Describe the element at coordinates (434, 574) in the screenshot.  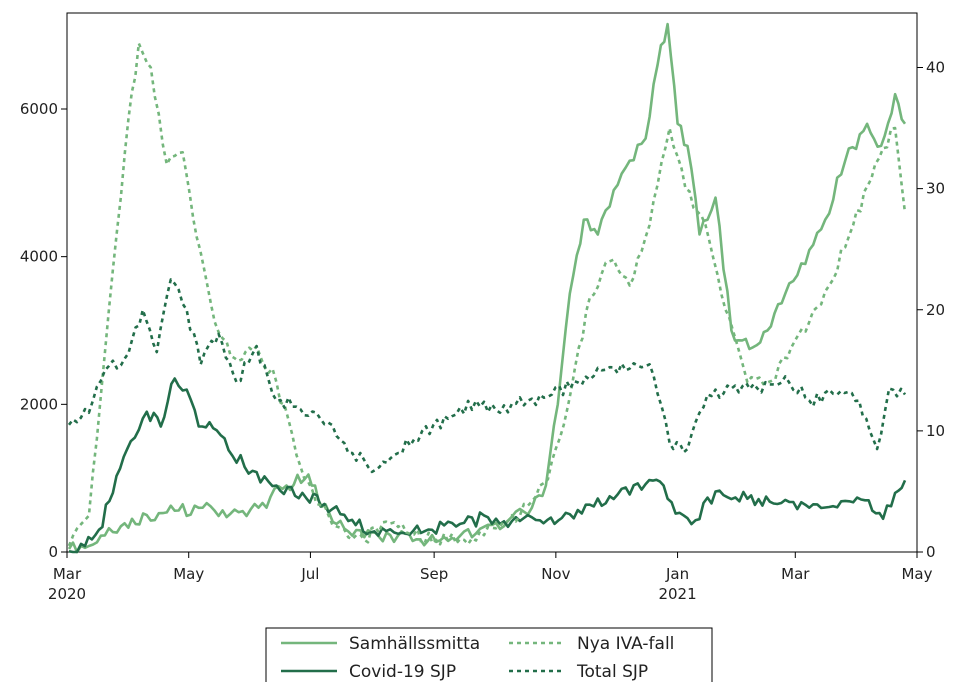
I see `x-tick-label: Sep` at that location.